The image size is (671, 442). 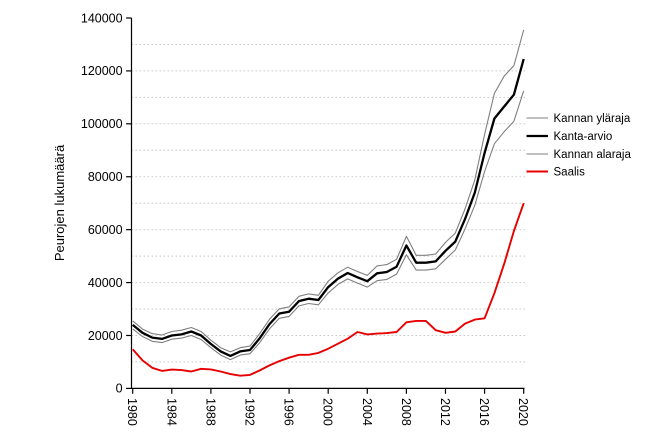 What do you see at coordinates (583, 137) in the screenshot?
I see `legend-label-kanta-arvio: Kanta-arvio` at bounding box center [583, 137].